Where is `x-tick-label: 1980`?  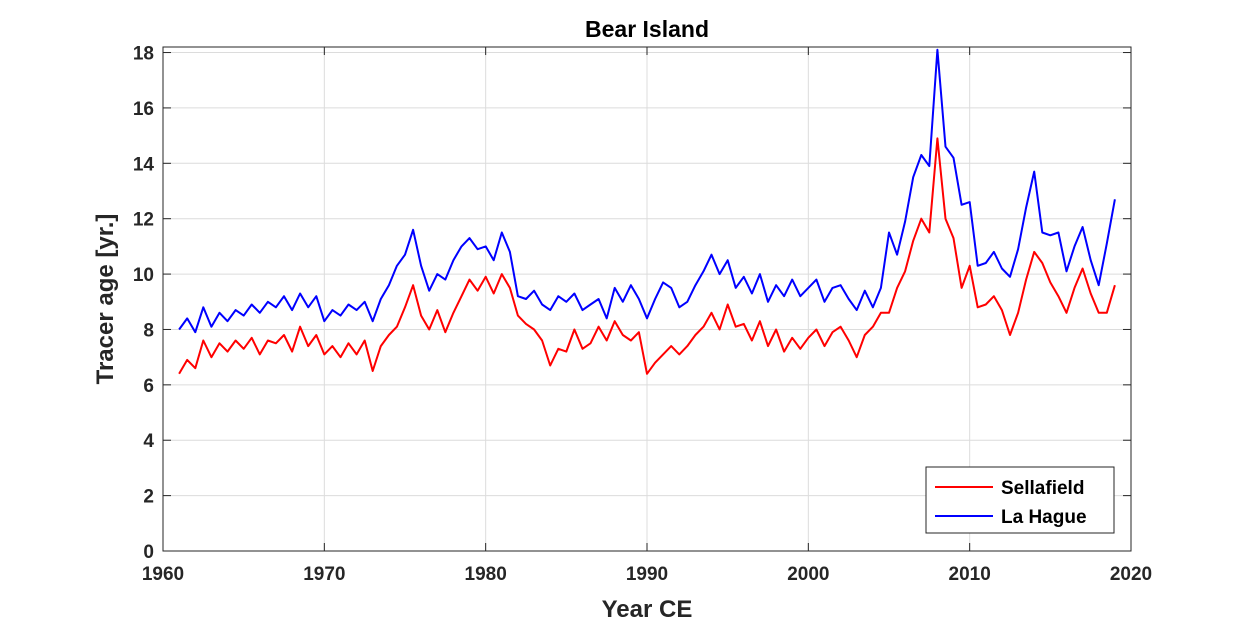
x-tick-label: 1980 is located at coordinates (486, 574).